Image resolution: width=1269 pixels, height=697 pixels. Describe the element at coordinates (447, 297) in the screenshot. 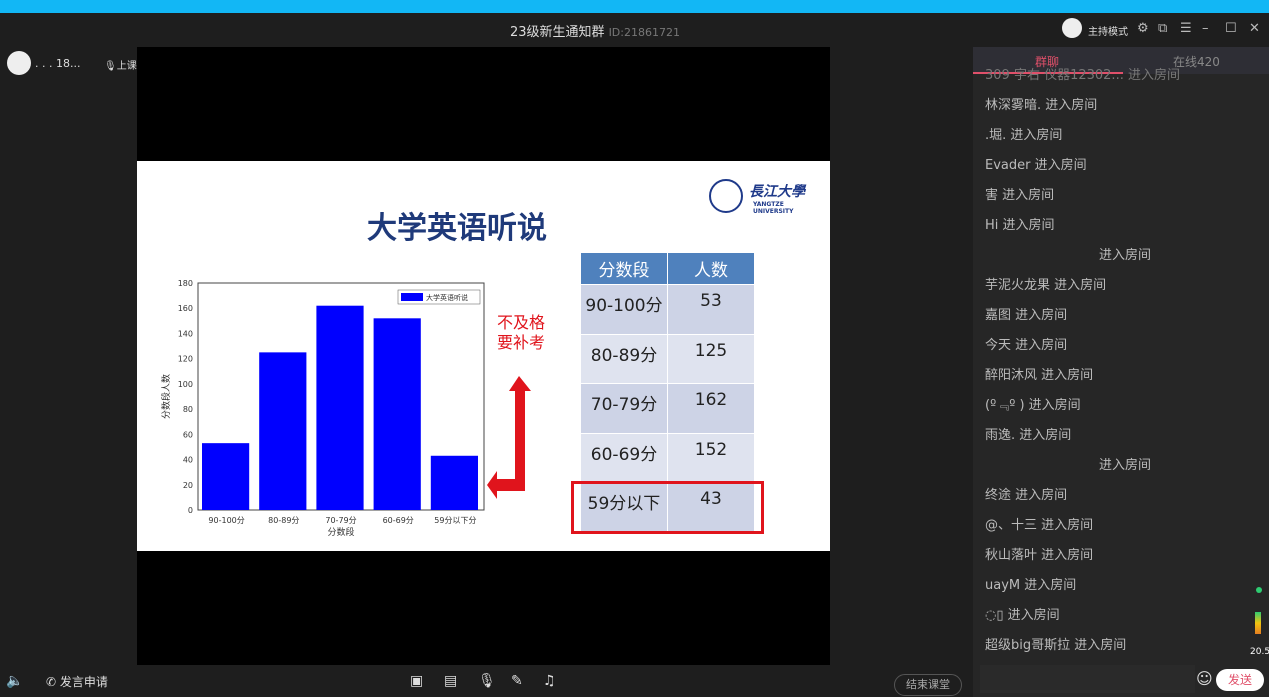

I see `legend-label: 大学英语听说` at that location.